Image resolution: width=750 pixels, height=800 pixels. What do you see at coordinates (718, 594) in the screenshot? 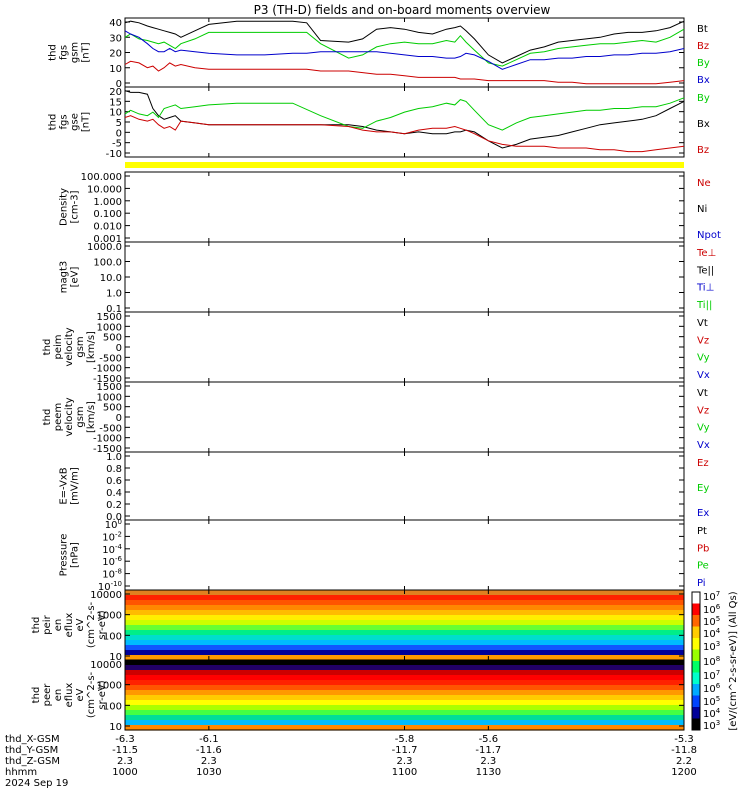
I see `colorbar-tick-label-exp: 7` at bounding box center [718, 594].